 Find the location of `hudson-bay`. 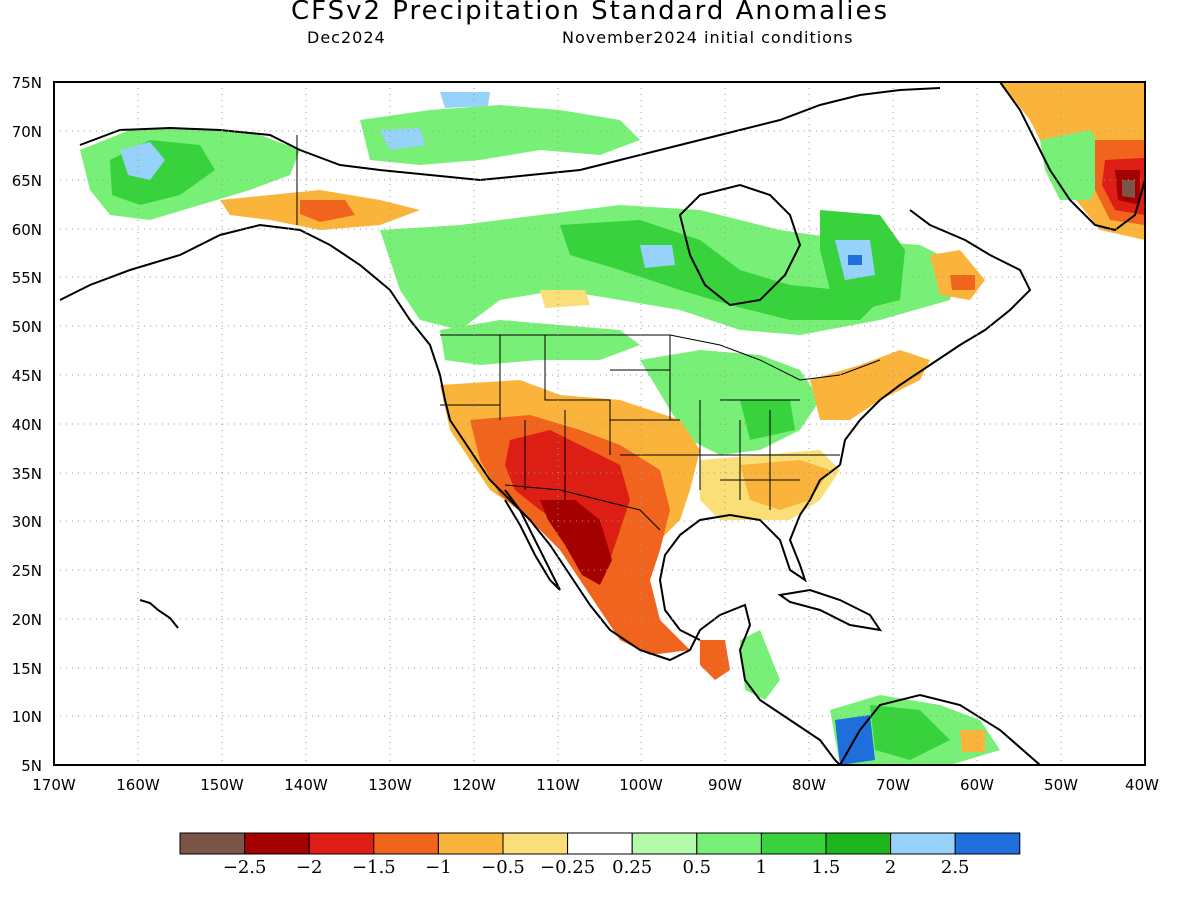

hudson-bay is located at coordinates (740, 245).